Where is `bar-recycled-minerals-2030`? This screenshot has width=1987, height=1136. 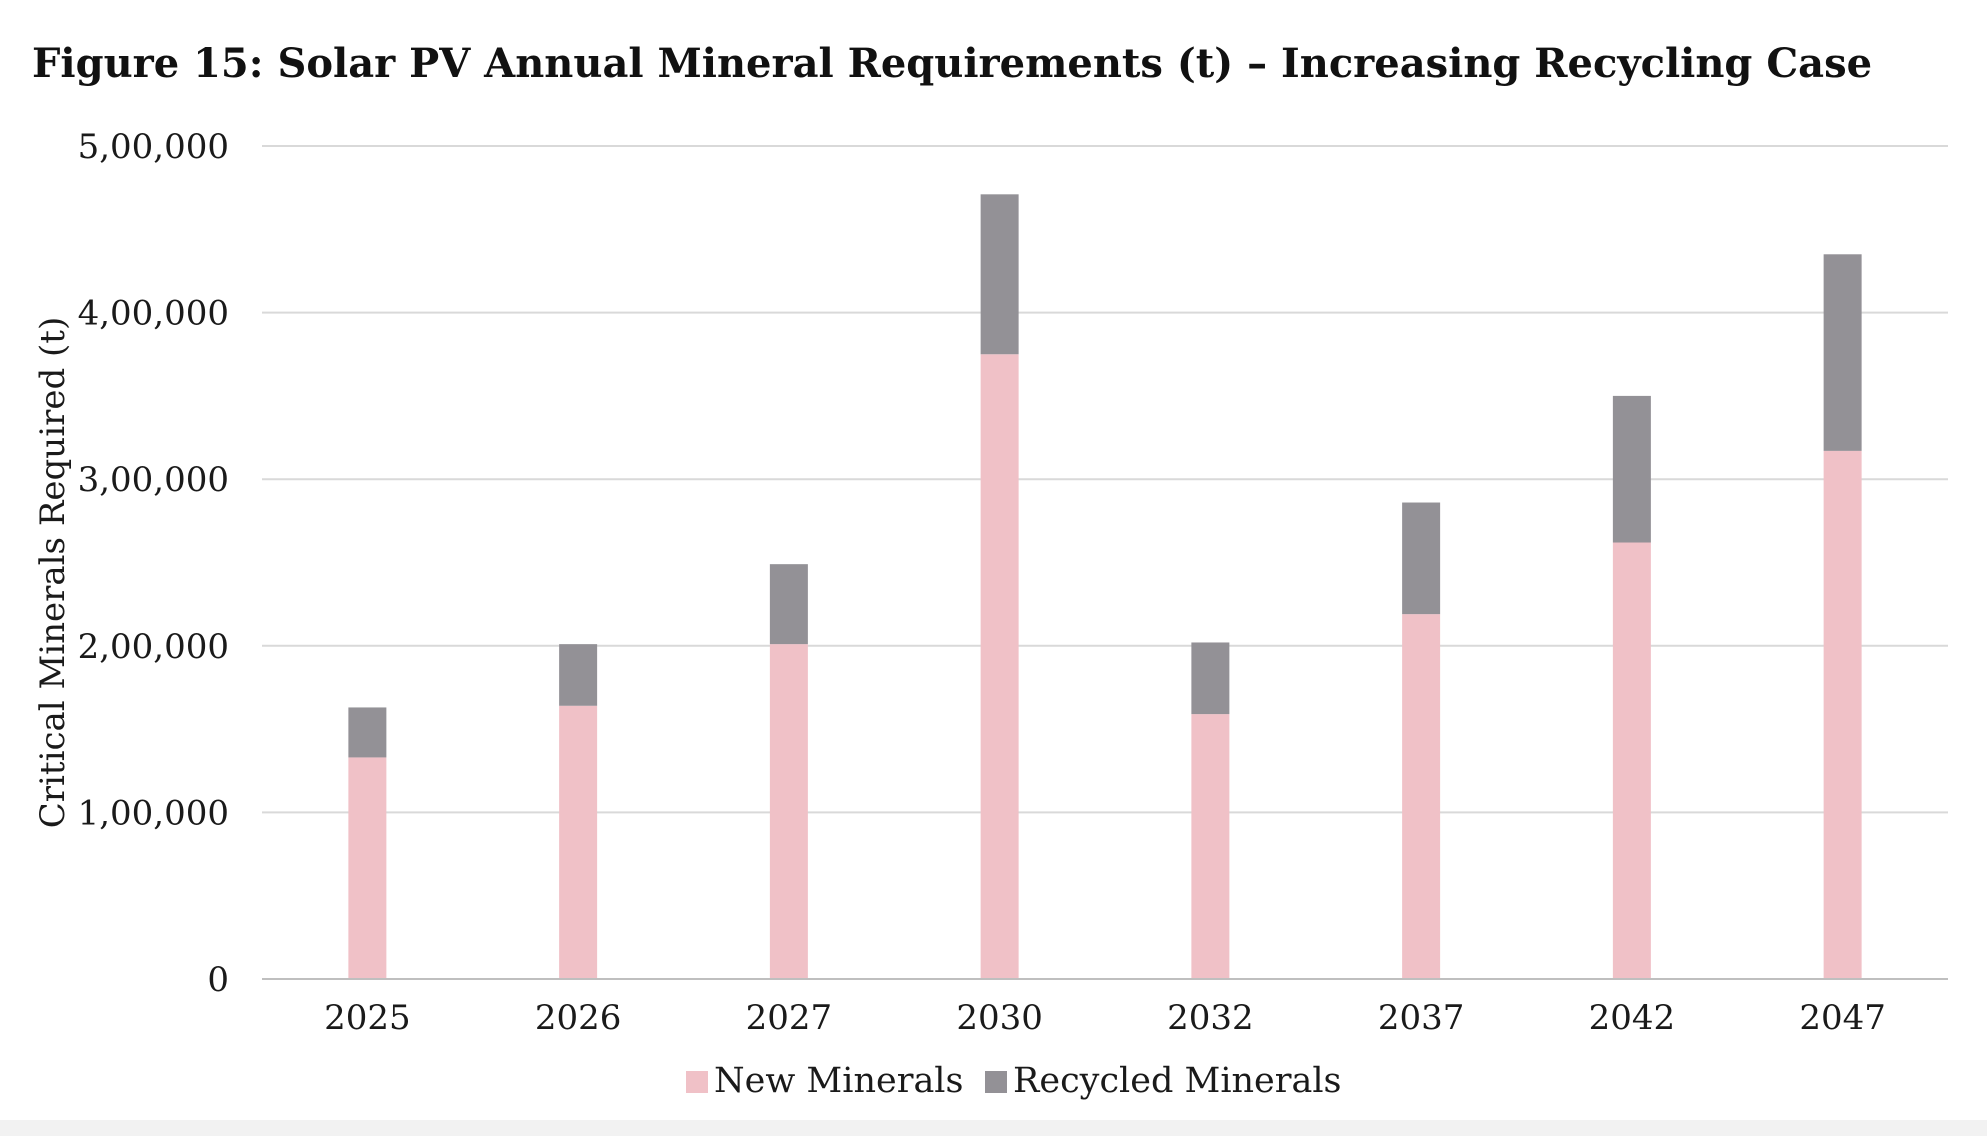
bar-recycled-minerals-2030 is located at coordinates (999, 274).